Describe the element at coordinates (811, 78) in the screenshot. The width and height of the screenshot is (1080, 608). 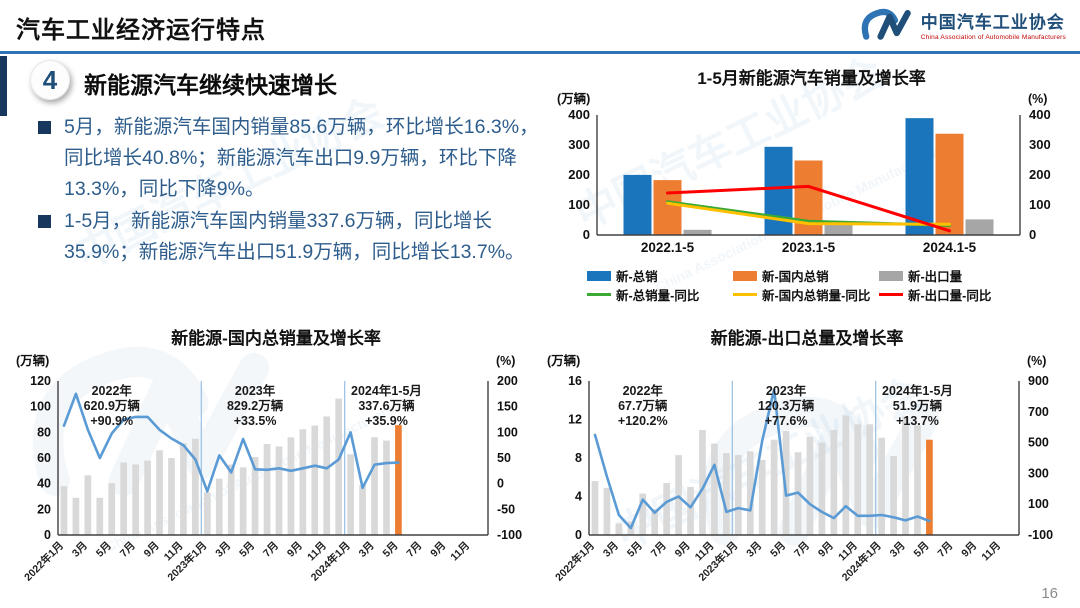
I see `chart-title: 1-5月新能源汽车销量及增长率` at that location.